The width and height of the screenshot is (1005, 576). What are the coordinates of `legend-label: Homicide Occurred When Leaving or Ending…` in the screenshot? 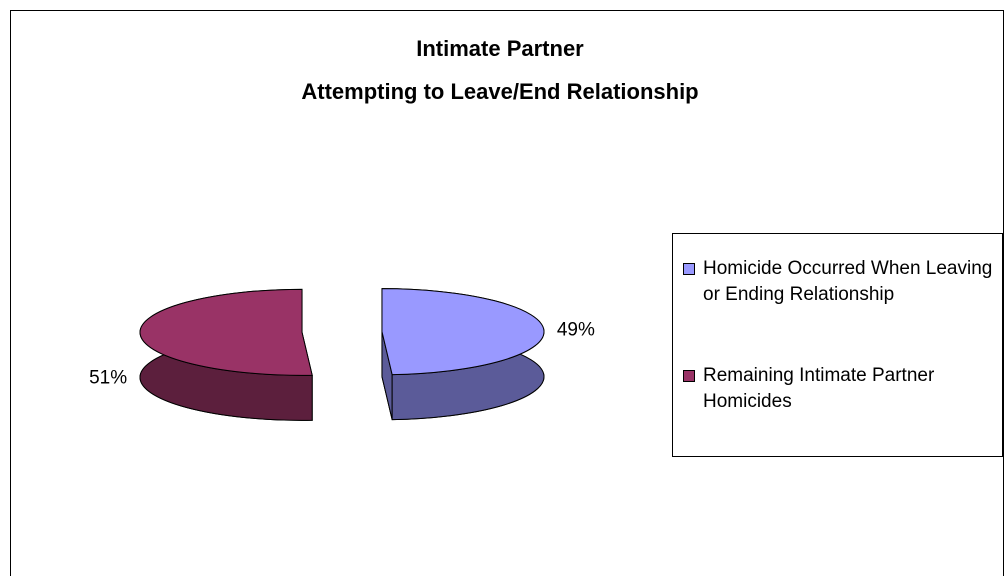 It's located at (848, 281).